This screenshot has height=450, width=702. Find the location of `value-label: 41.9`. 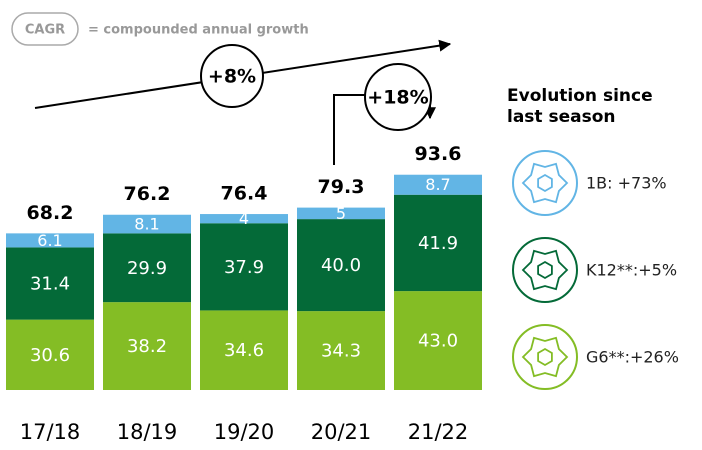

value-label: 41.9 is located at coordinates (438, 243).